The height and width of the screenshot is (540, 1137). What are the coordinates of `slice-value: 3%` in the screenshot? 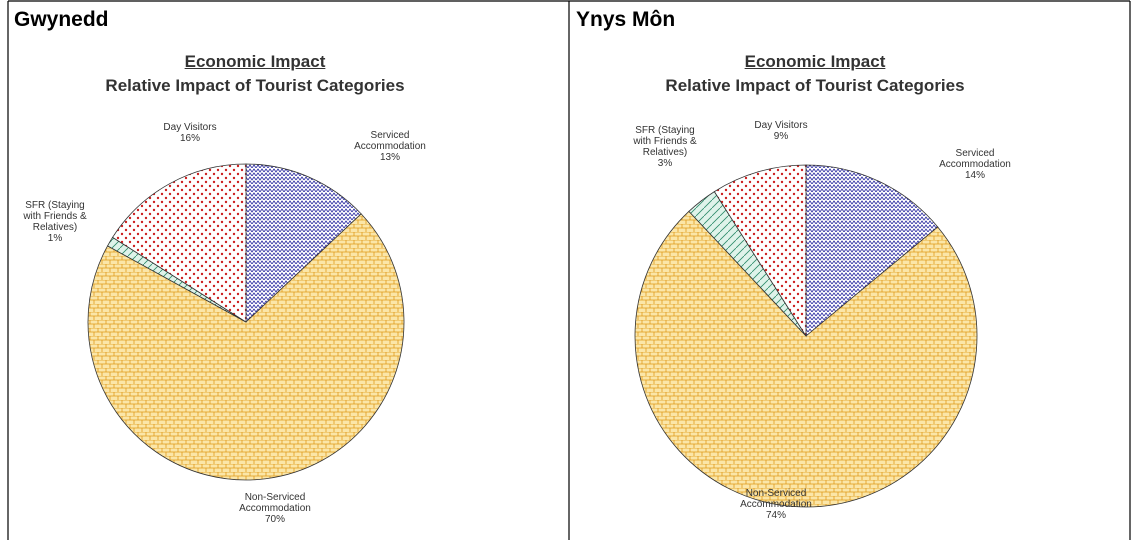 It's located at (665, 163).